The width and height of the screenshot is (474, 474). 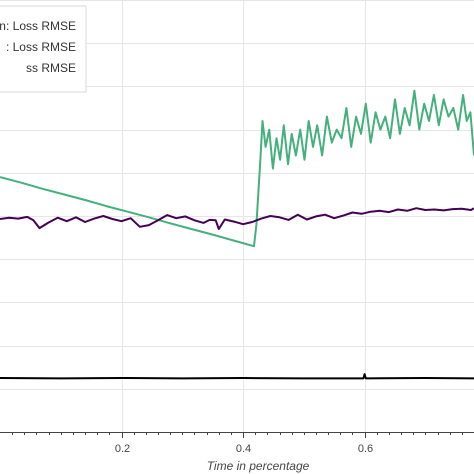 I want to click on x-axis-title: Time in percentage, so click(x=258, y=466).